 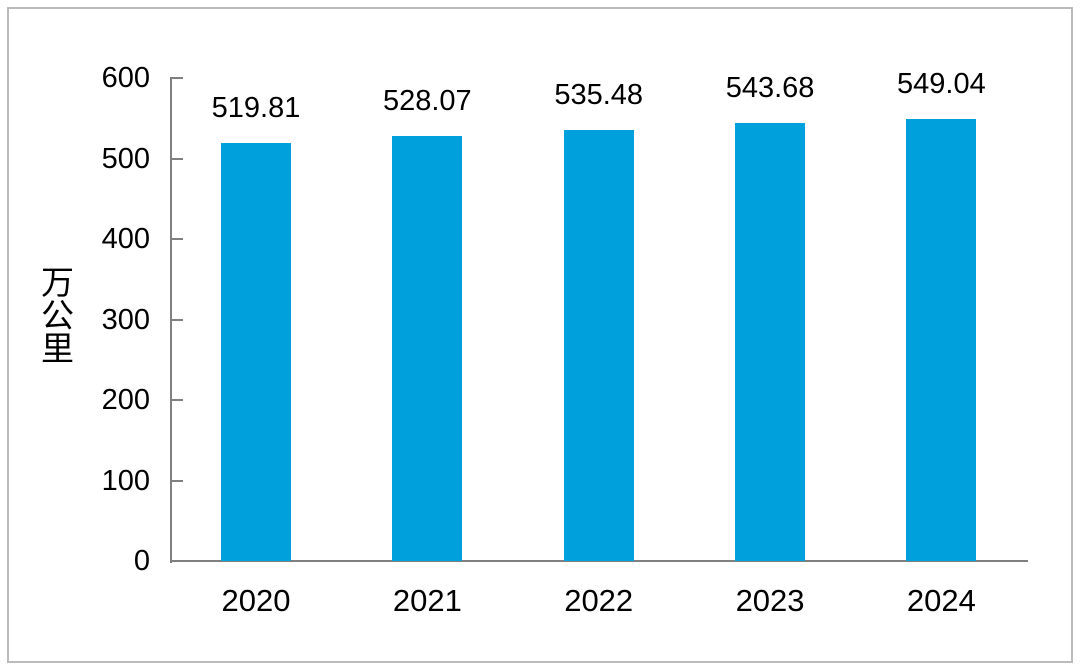 What do you see at coordinates (125, 400) in the screenshot?
I see `y-tick-label: 200` at bounding box center [125, 400].